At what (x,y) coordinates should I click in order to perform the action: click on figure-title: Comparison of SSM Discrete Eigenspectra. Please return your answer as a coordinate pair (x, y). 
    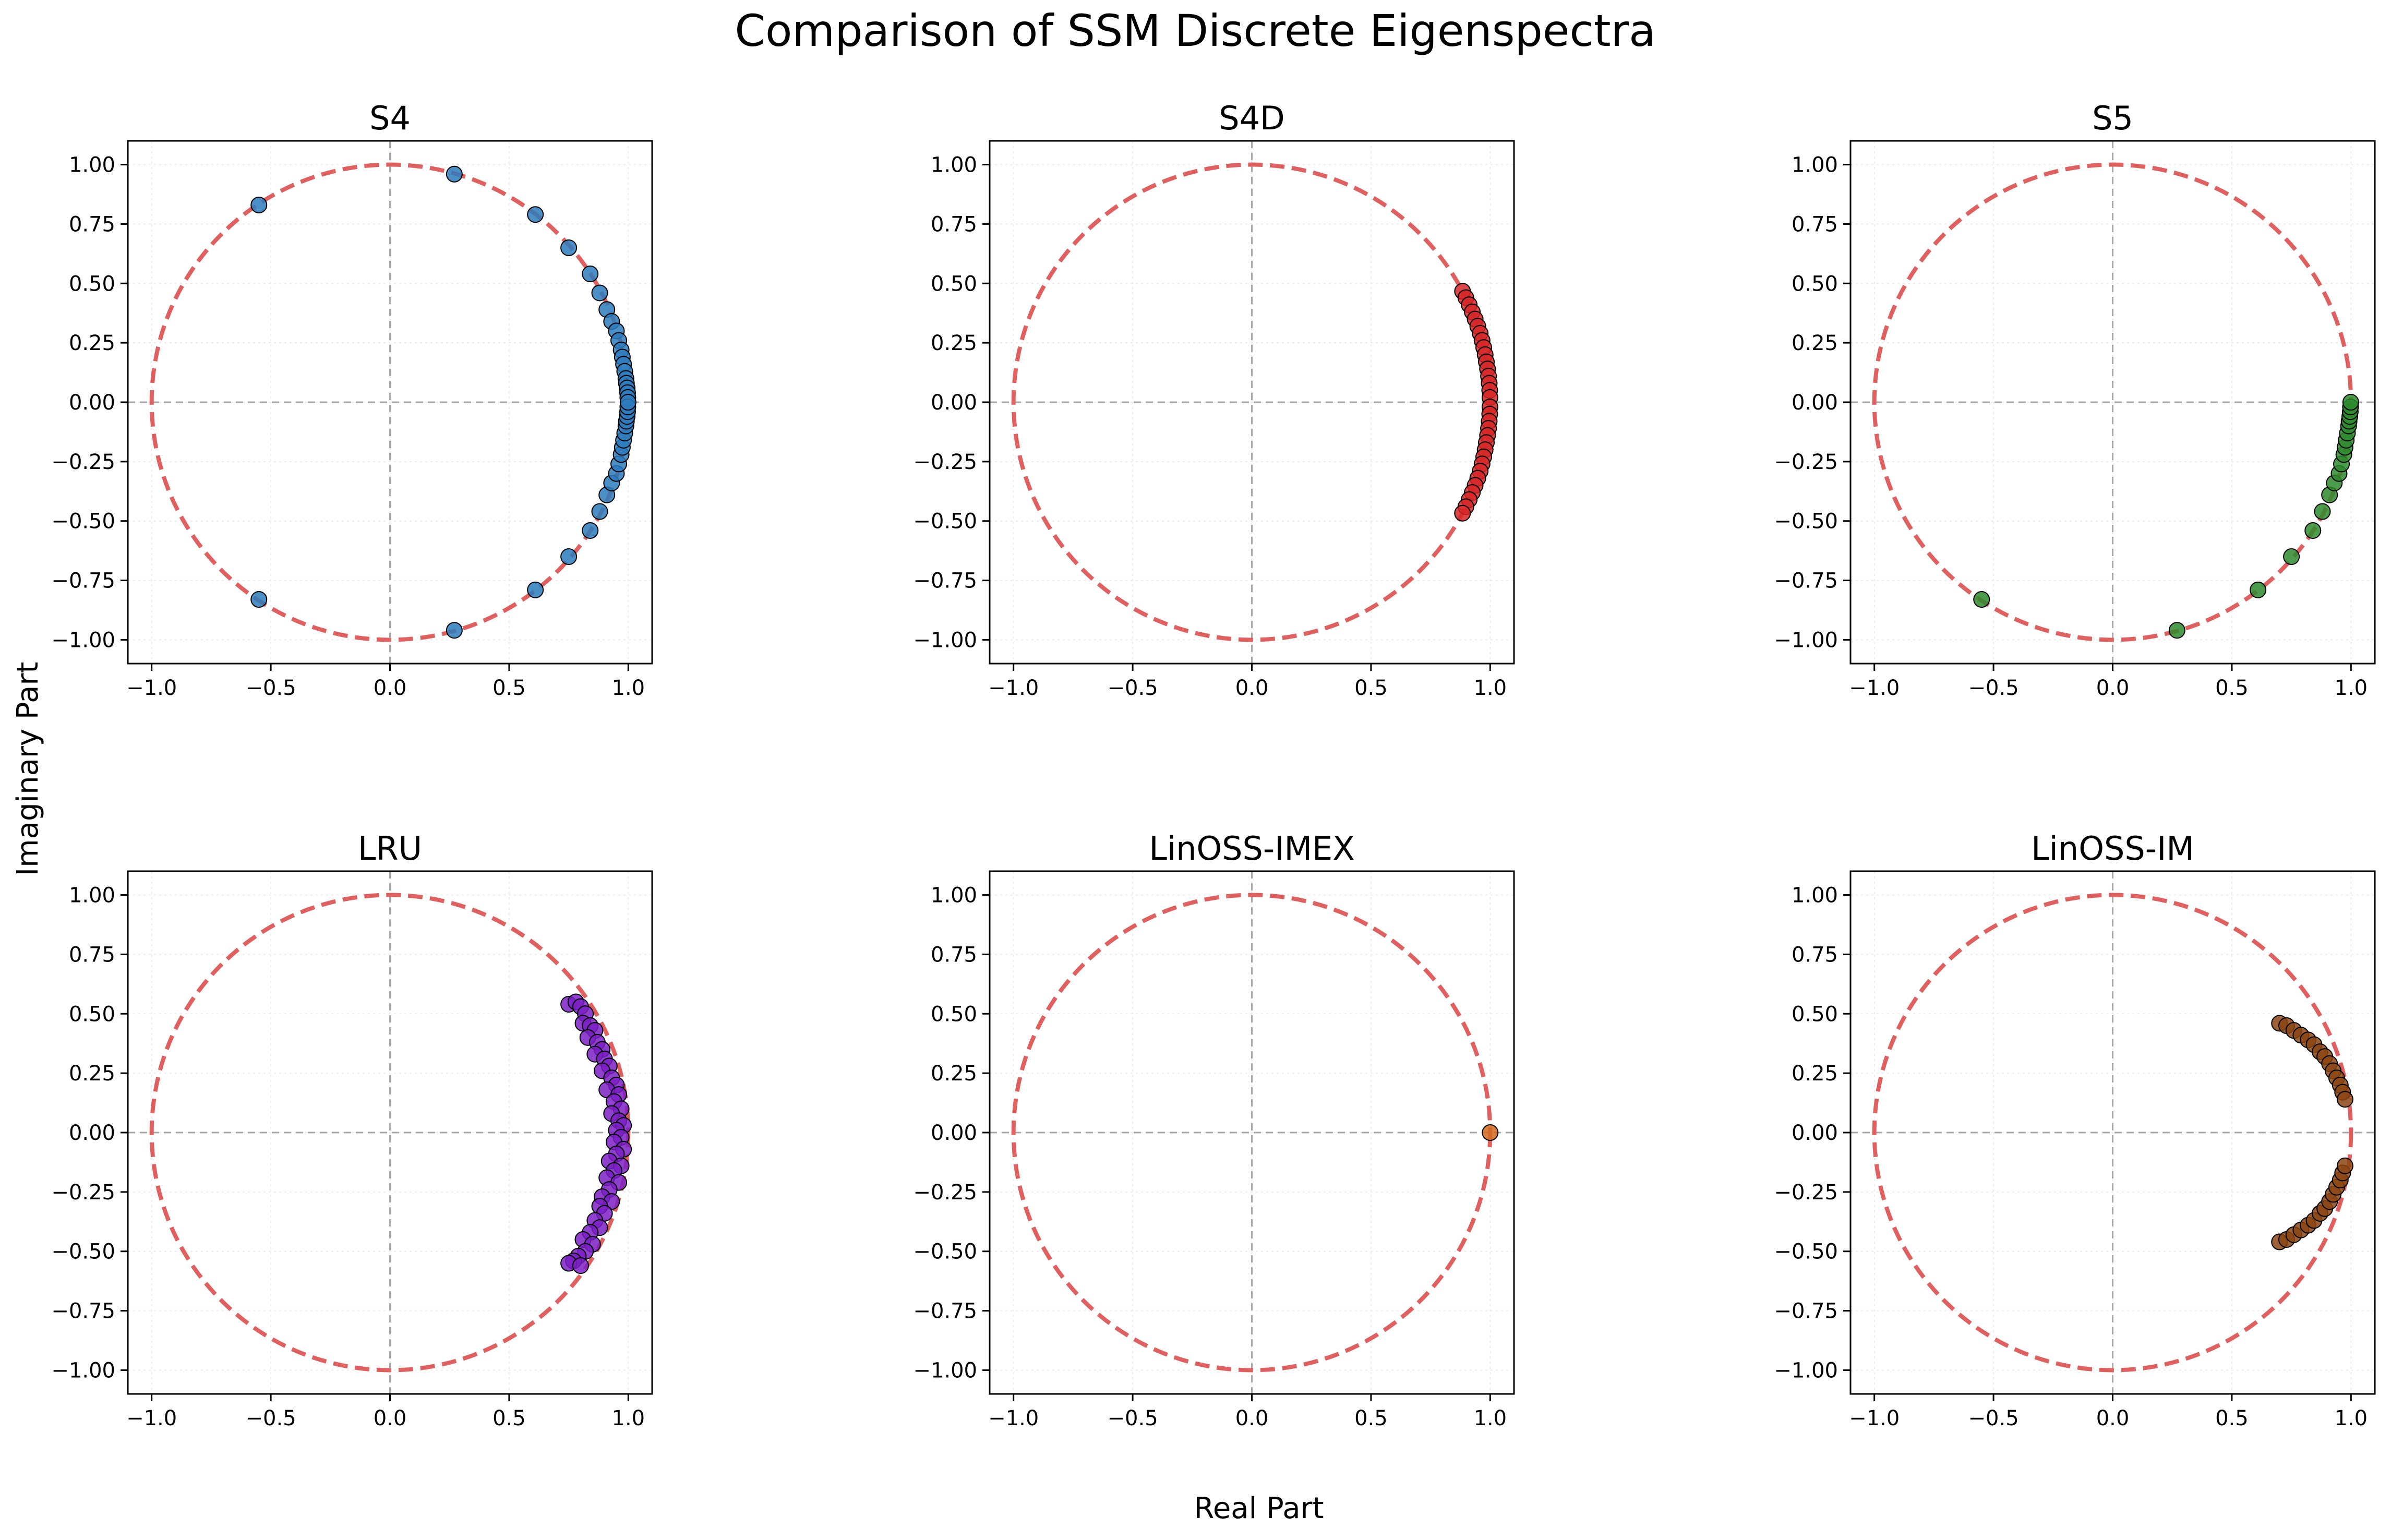
    Looking at the image, I should click on (1195, 30).